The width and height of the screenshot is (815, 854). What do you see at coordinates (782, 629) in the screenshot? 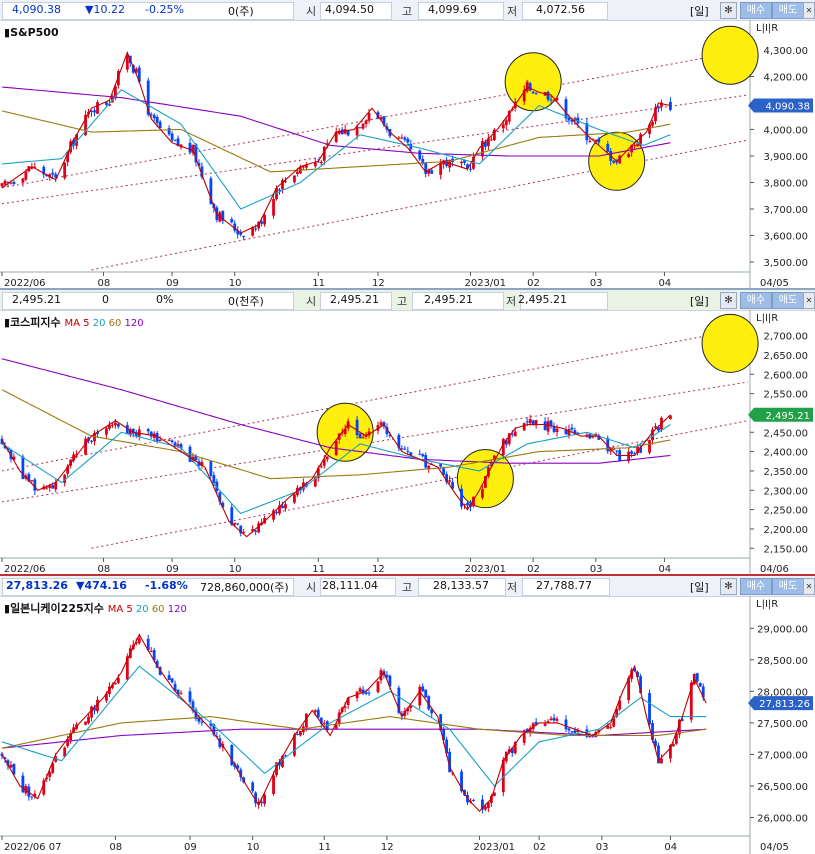
I see `y-tick-label: 29,000.00` at bounding box center [782, 629].